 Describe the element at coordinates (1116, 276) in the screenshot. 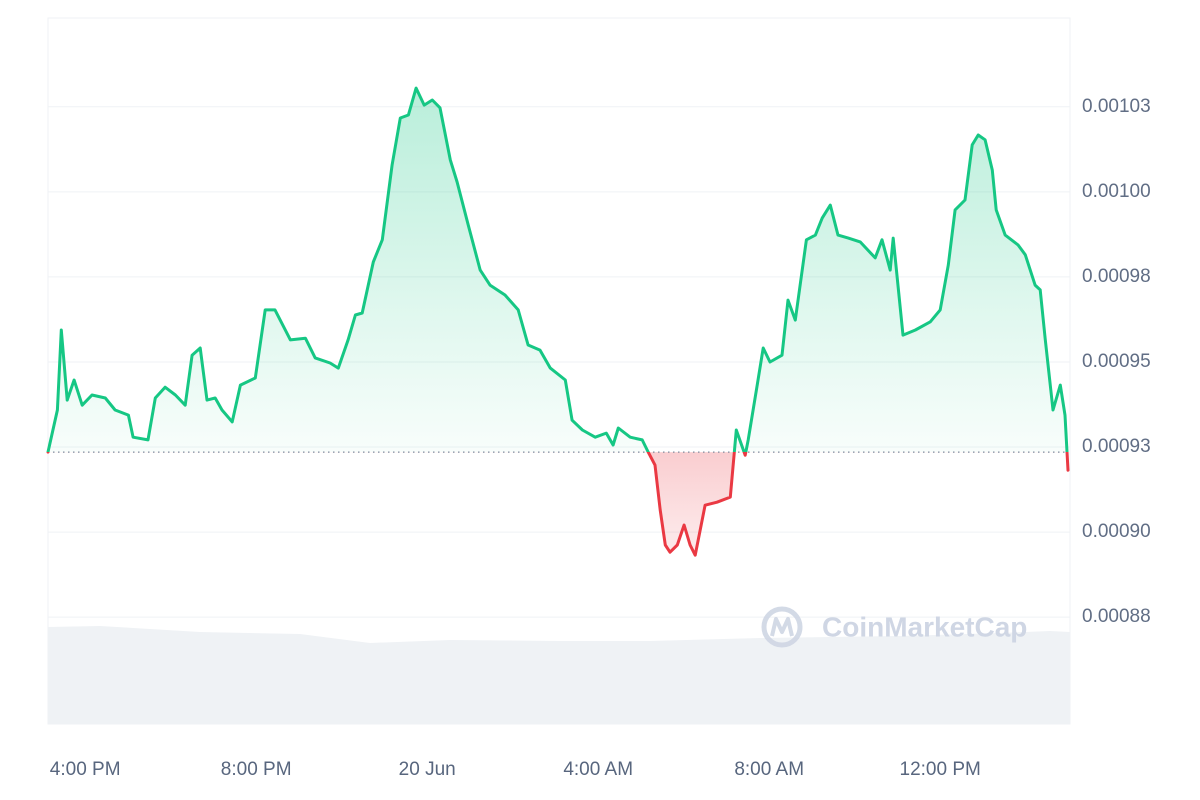

I see `y-tick-label: 0.00098` at that location.